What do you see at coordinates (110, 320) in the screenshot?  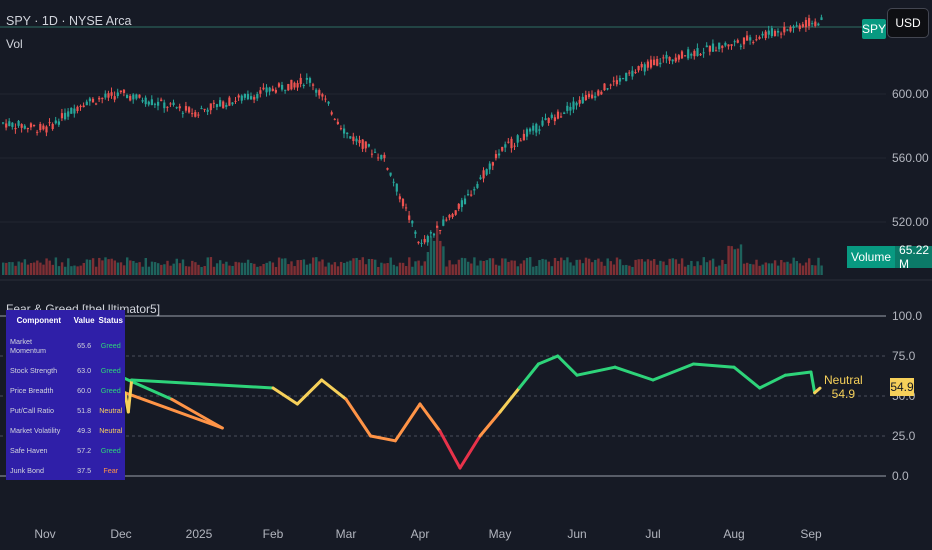 I see `column-header-status: Status` at bounding box center [110, 320].